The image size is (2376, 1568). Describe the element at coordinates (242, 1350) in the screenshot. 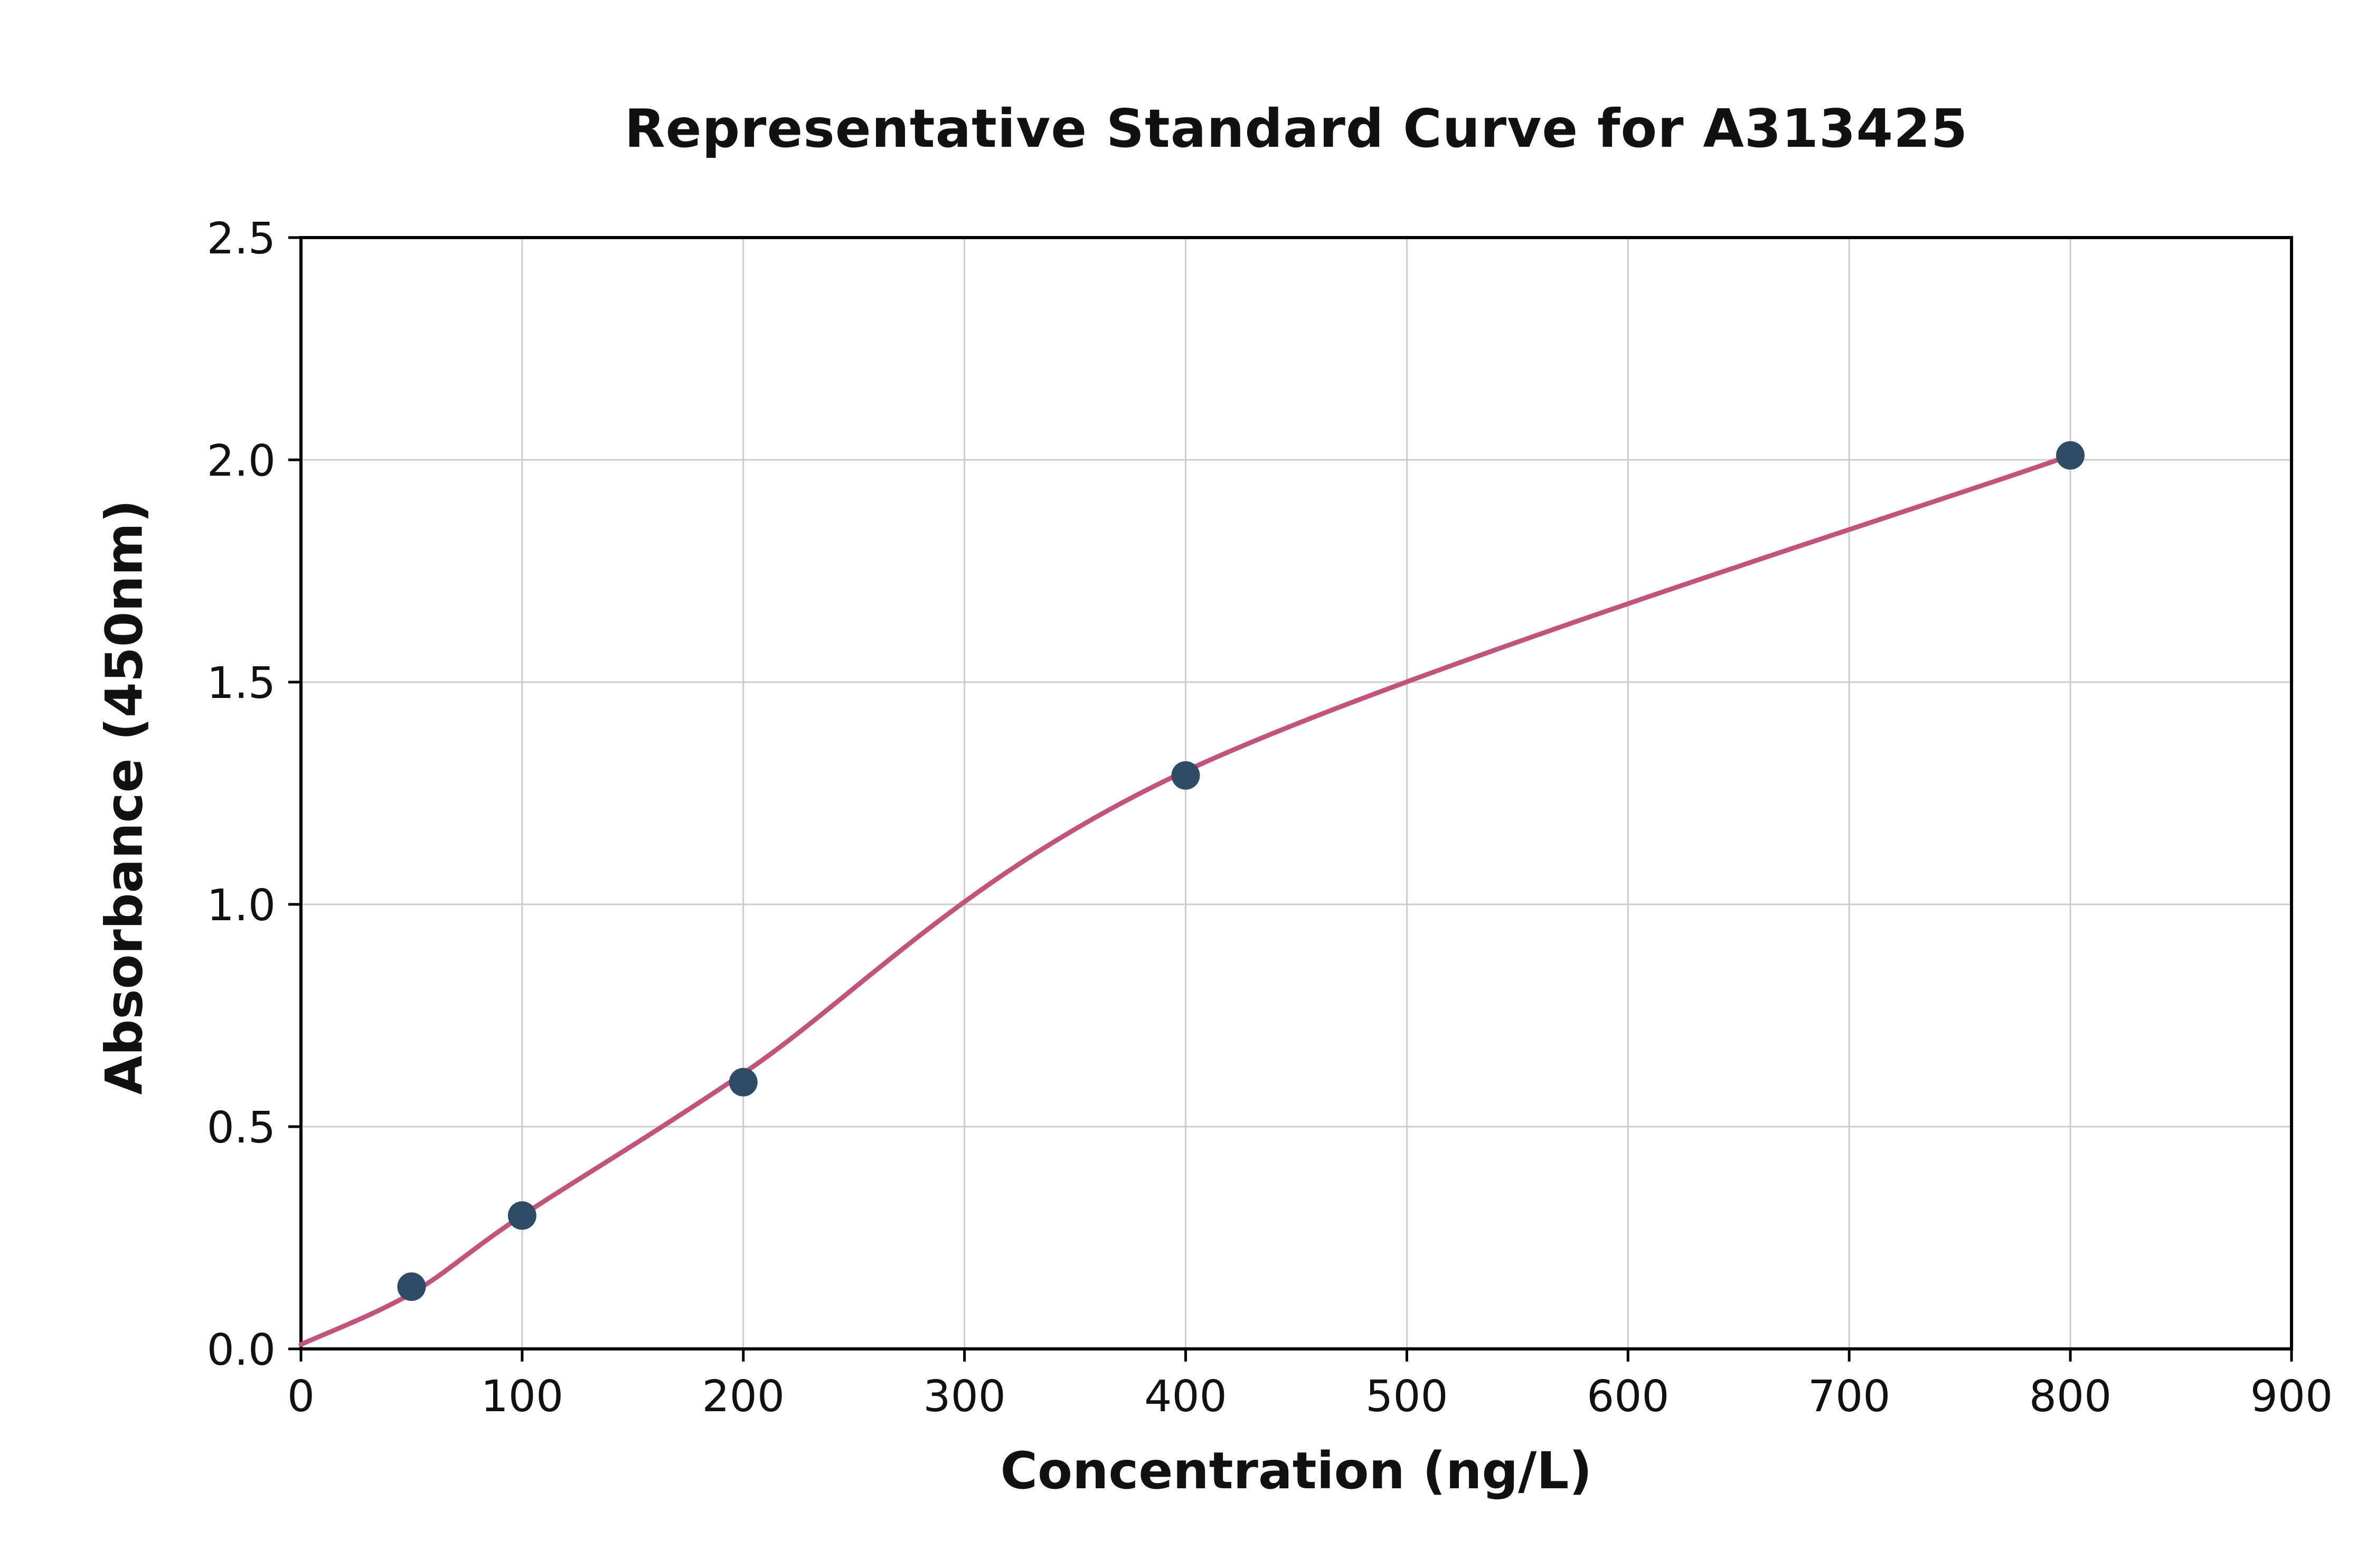

I see `y-tick-label: 0.0` at that location.